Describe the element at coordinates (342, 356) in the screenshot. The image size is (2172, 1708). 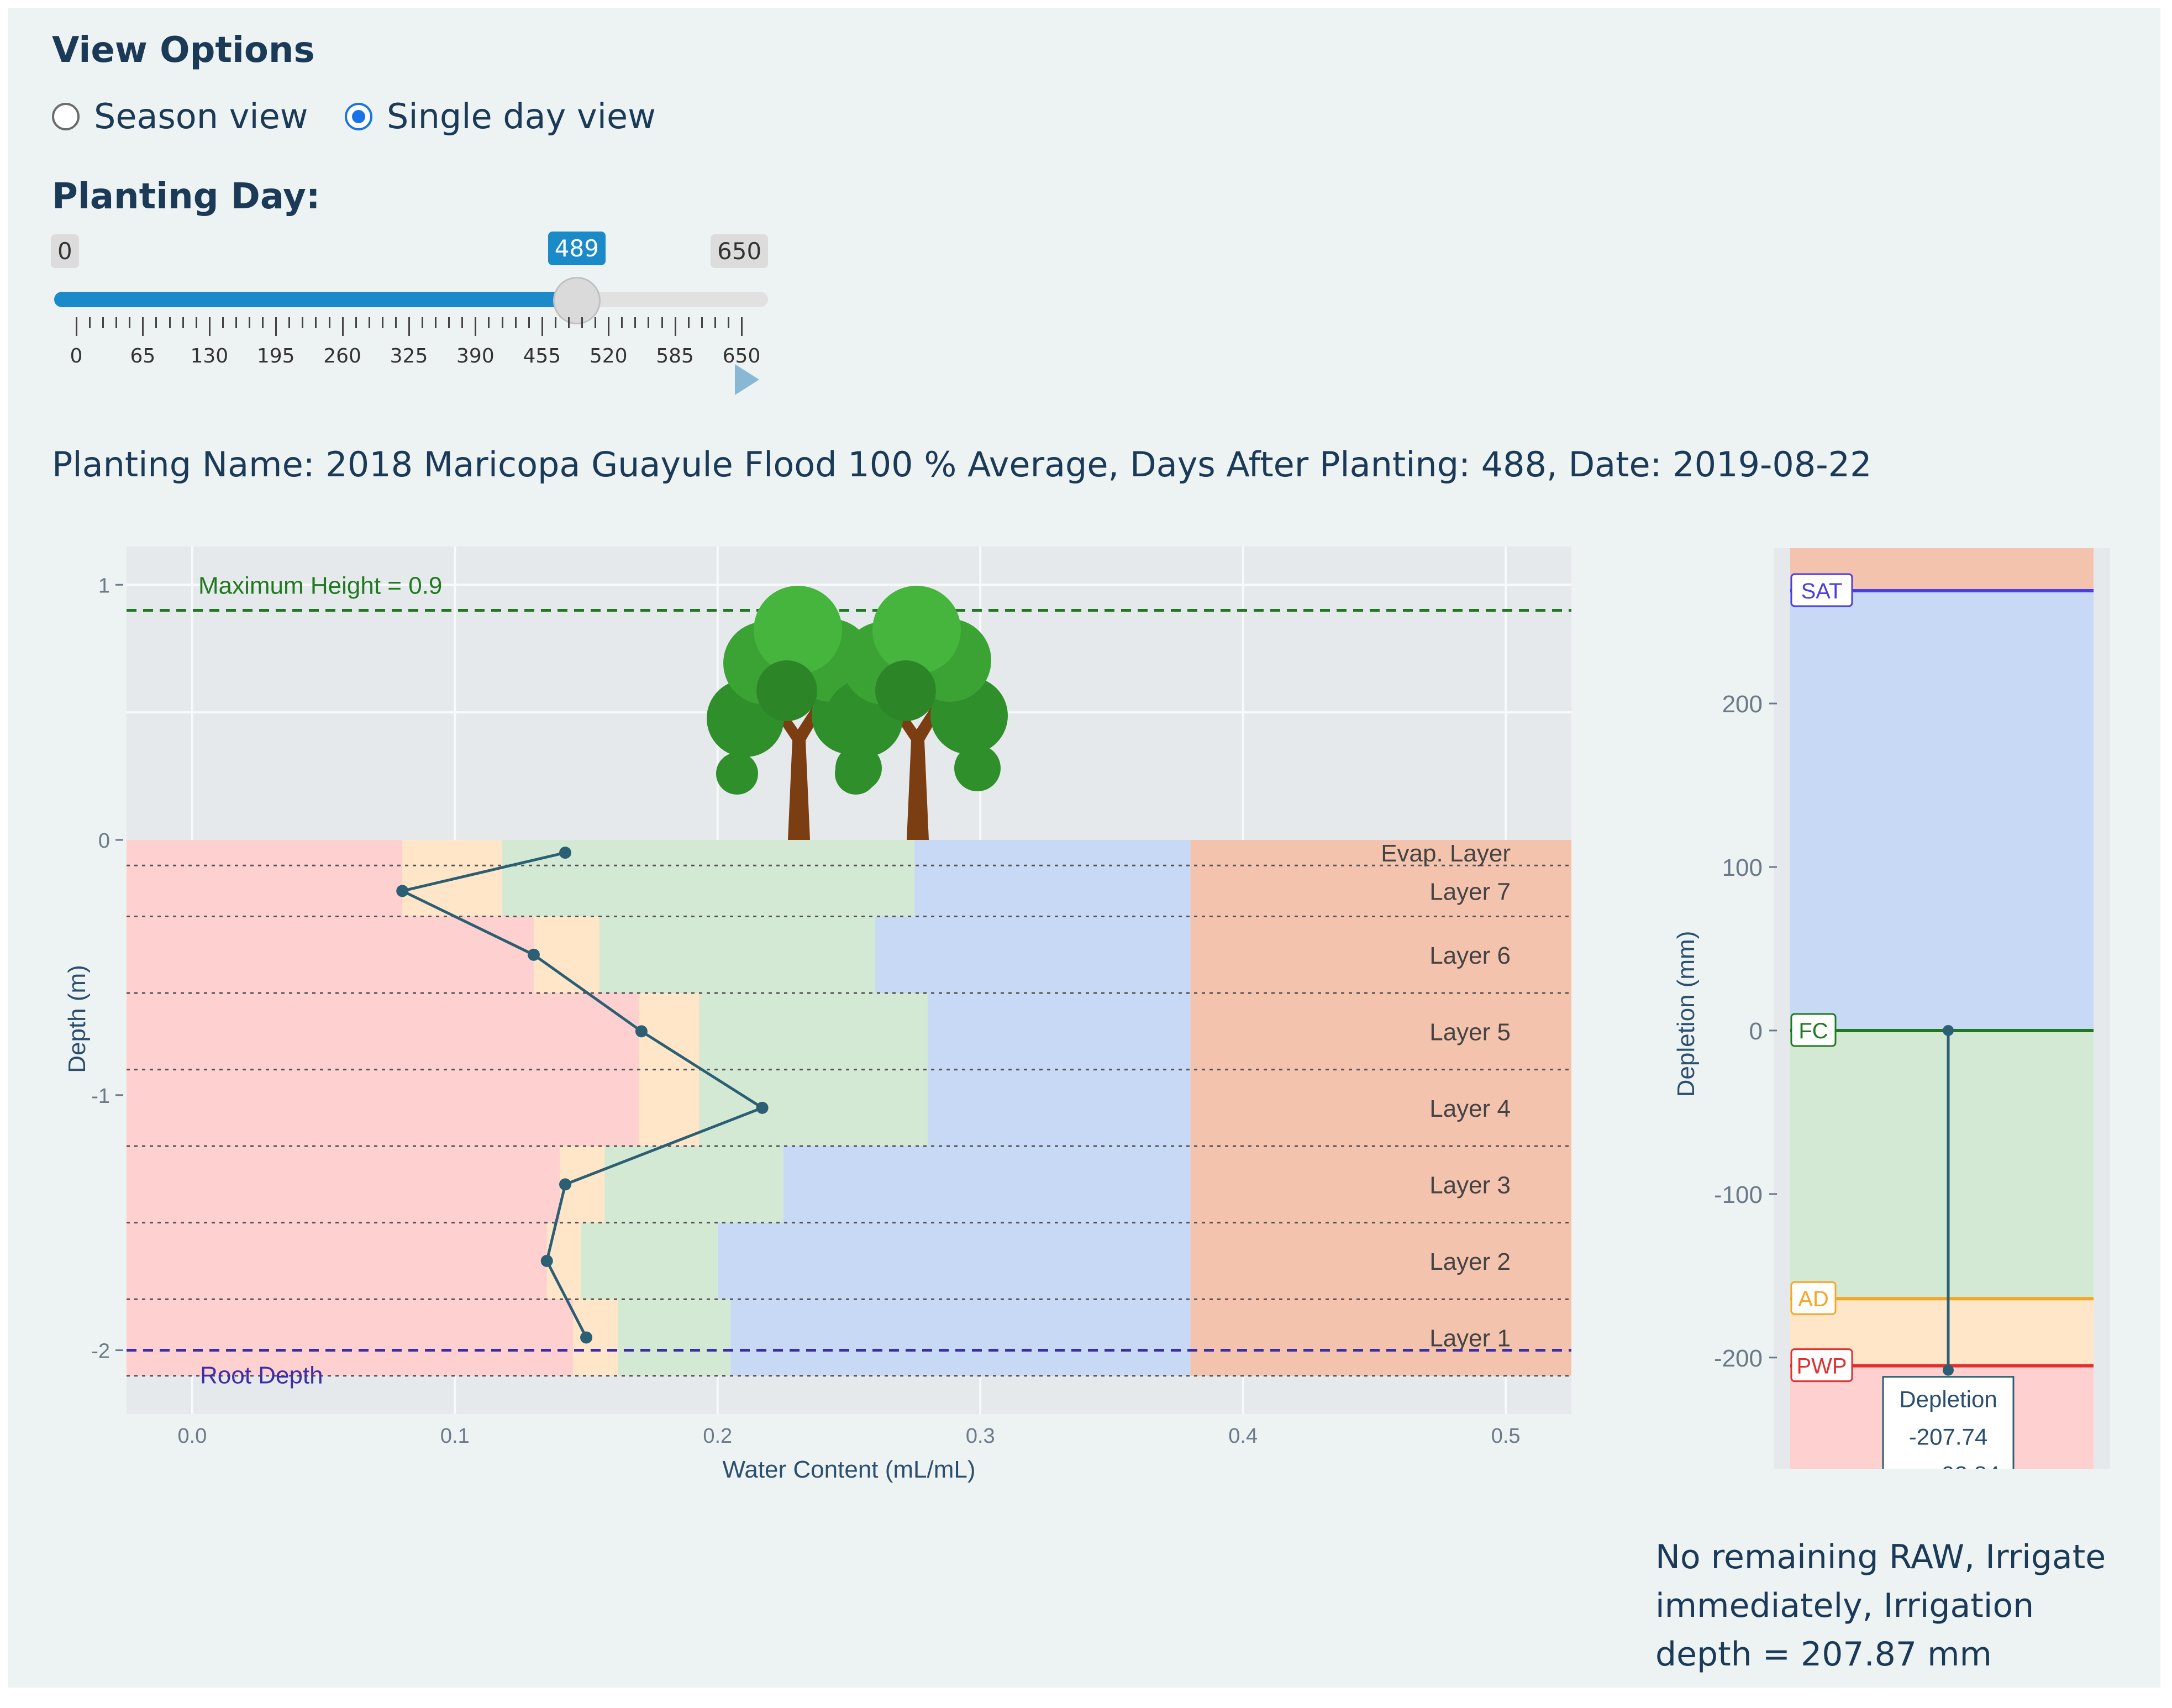
I see `slider-tick-label: 260` at that location.